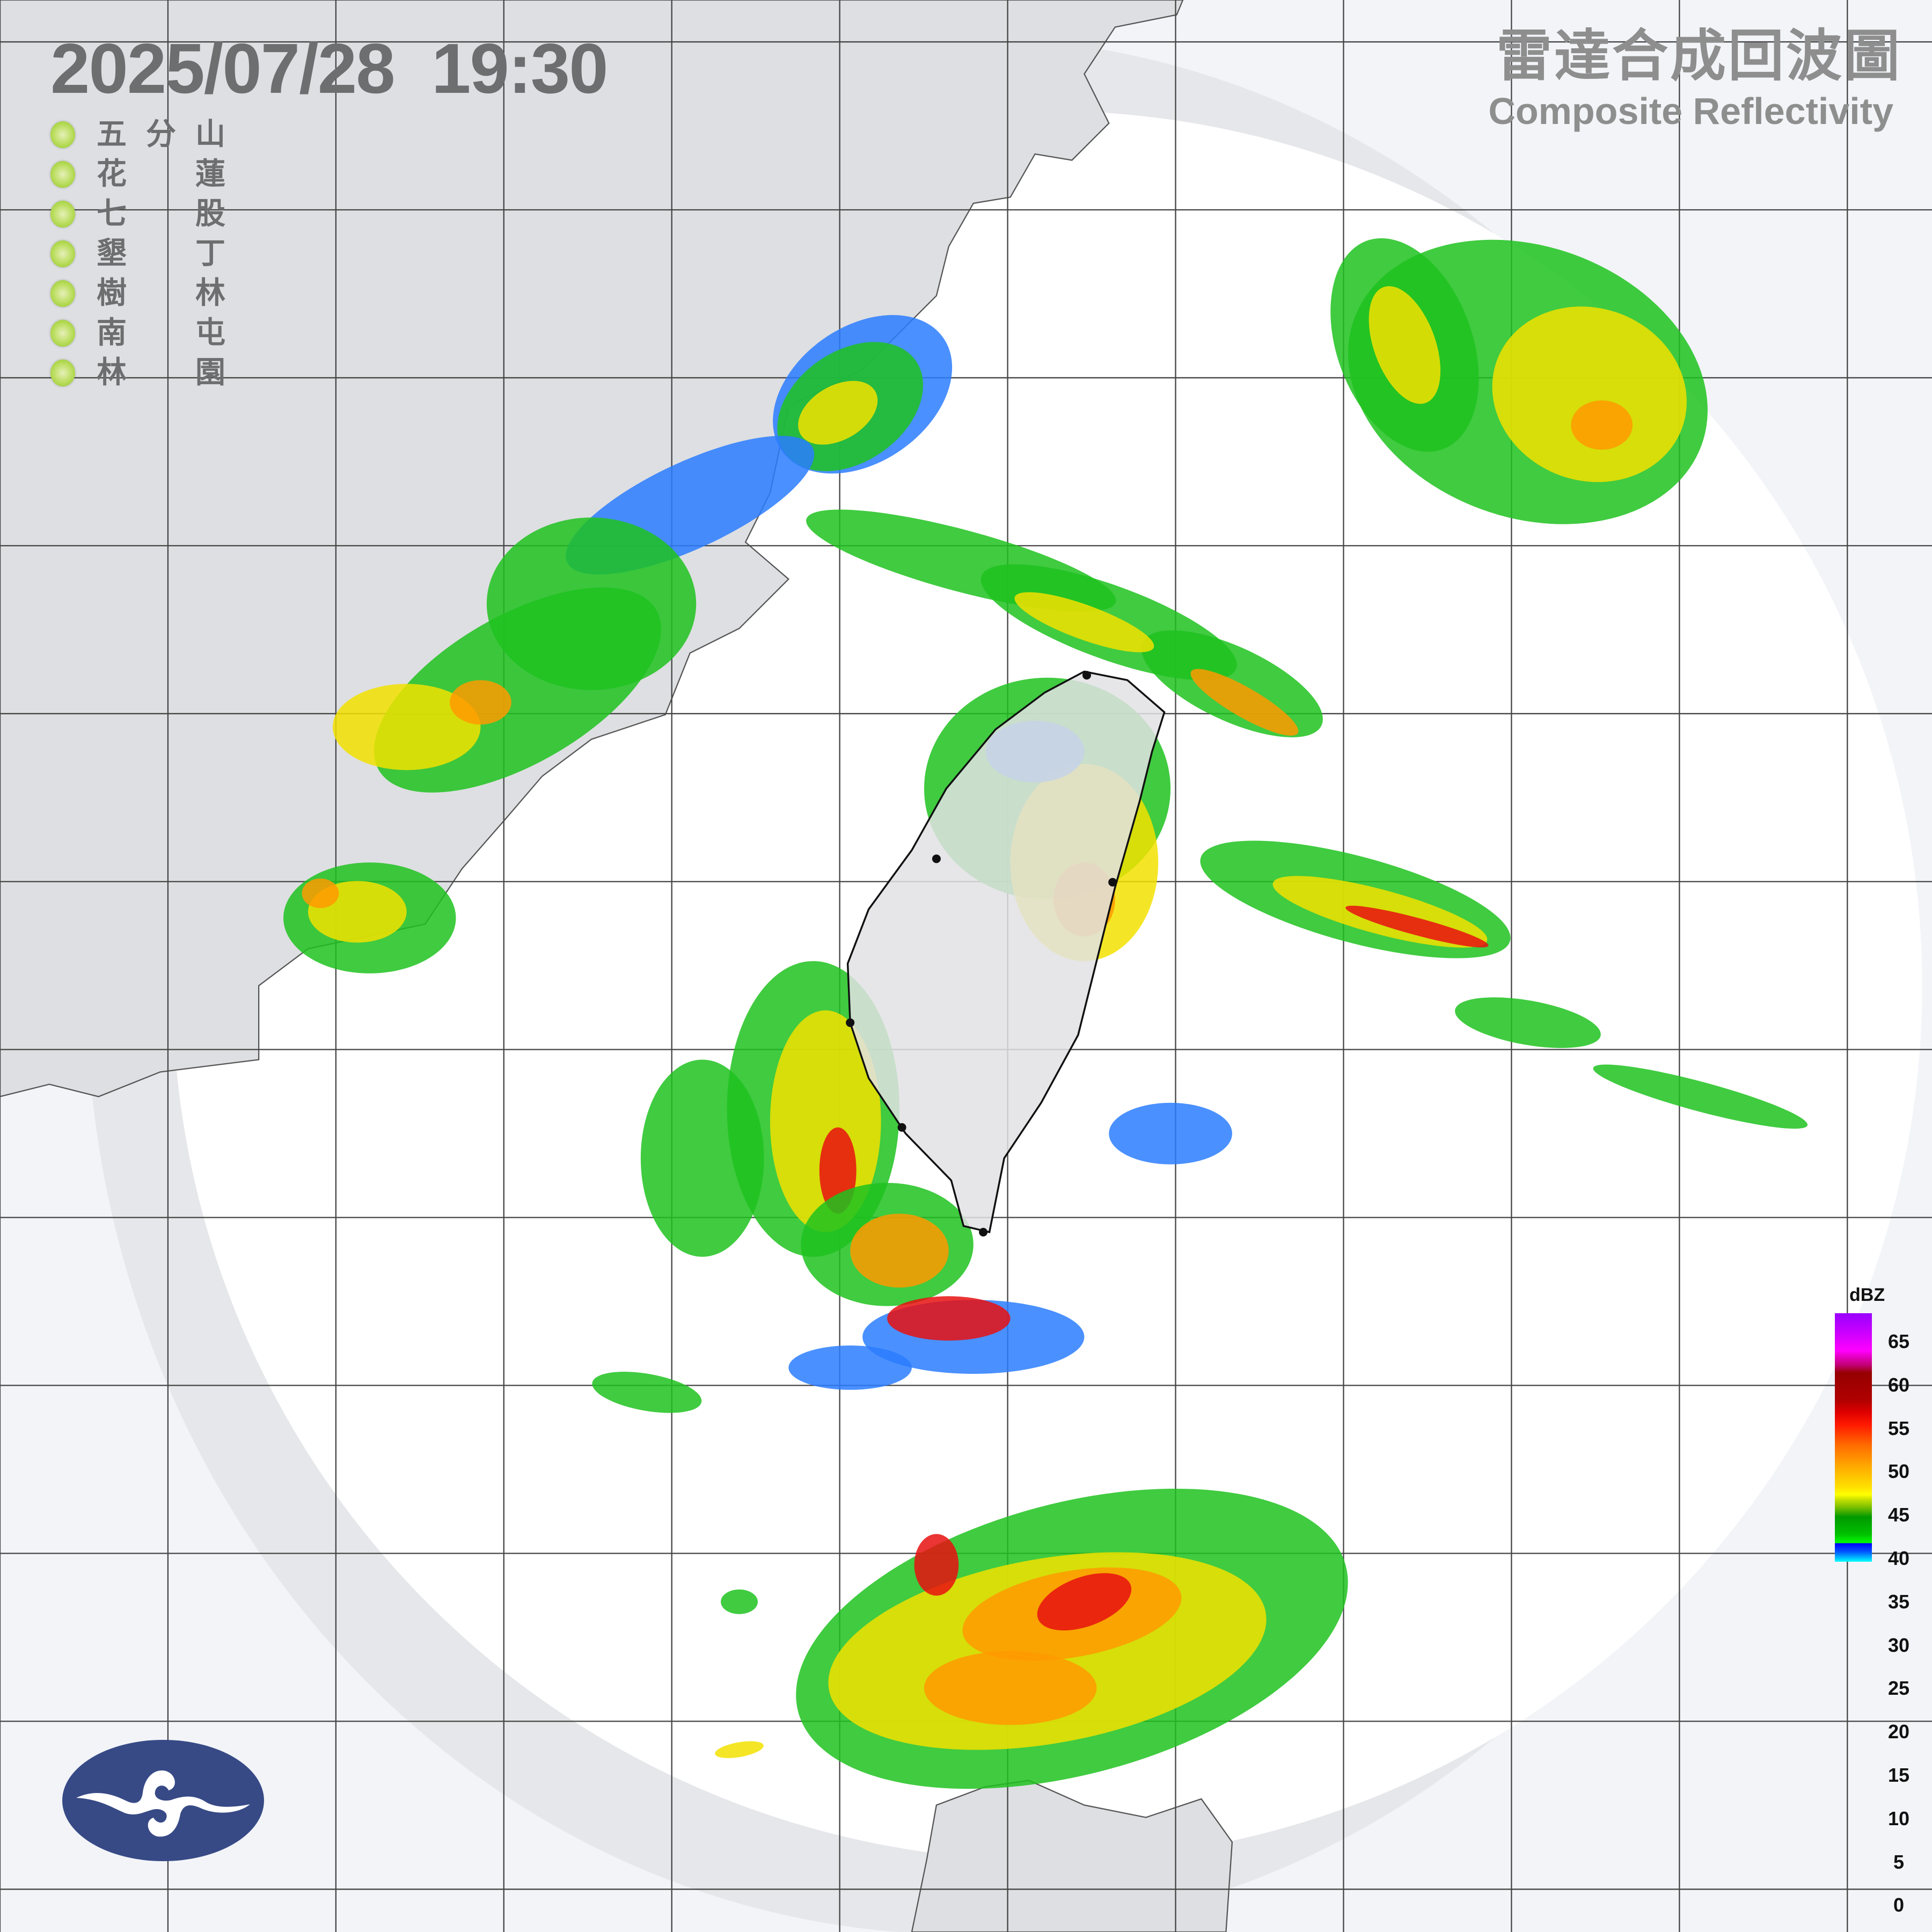  Describe the element at coordinates (1898, 1688) in the screenshot. I see `colorbar-tick-label: 25` at that location.